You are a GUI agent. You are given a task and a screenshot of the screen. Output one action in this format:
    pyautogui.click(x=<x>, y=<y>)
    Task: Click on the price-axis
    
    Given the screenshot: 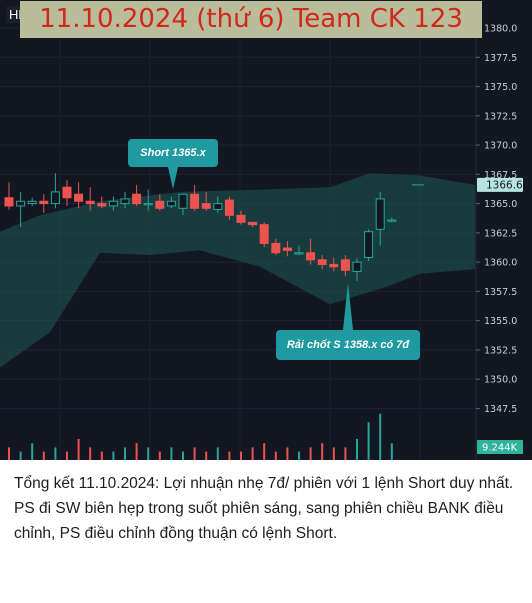 What is the action you would take?
    pyautogui.click(x=504, y=230)
    